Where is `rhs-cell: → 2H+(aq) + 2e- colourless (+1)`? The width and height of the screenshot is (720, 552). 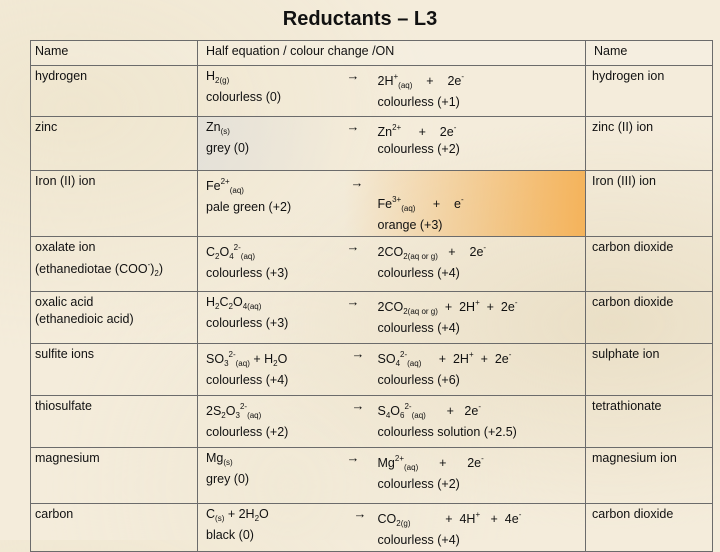
rhs-cell: → 2H+(aq) + 2e- colourless (+1) is located at coordinates (464, 91).